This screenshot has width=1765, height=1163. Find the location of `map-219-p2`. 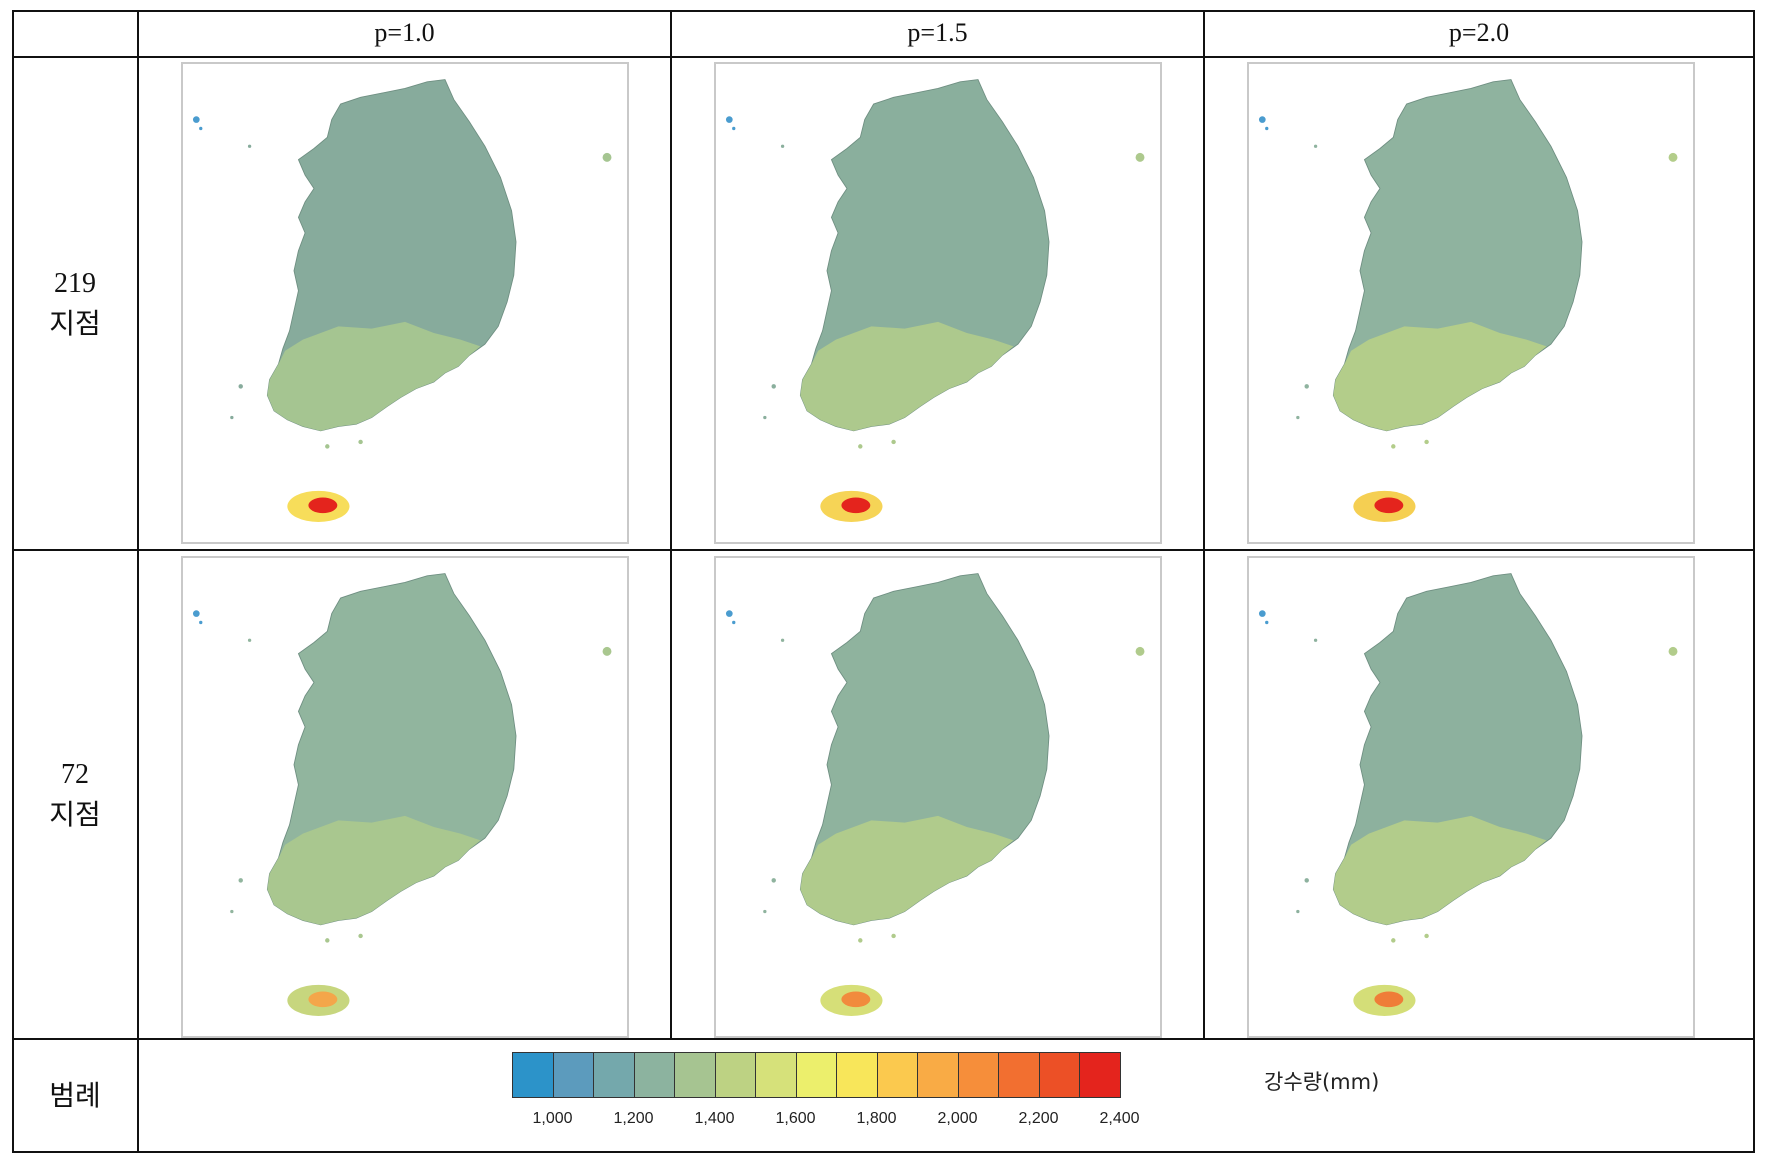

map-219-p2 is located at coordinates (1471, 303).